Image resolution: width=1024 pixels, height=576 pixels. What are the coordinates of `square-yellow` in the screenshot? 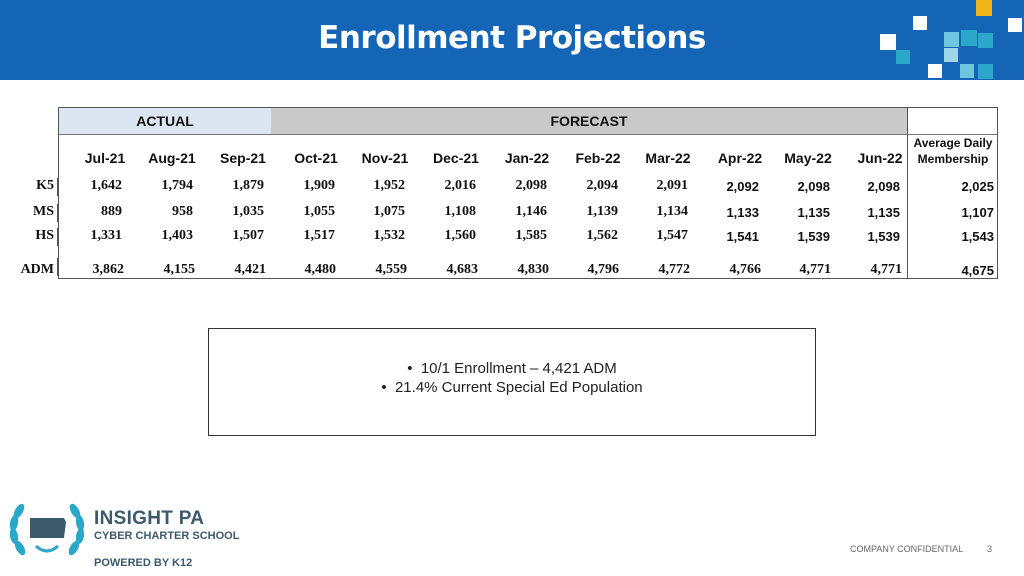 It's located at (984, 8).